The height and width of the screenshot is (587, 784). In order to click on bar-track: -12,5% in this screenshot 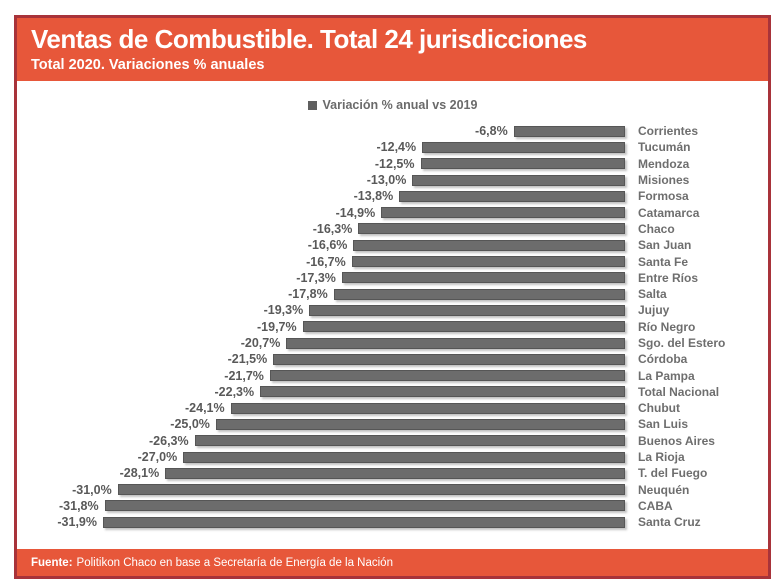, I will do `click(321, 164)`.